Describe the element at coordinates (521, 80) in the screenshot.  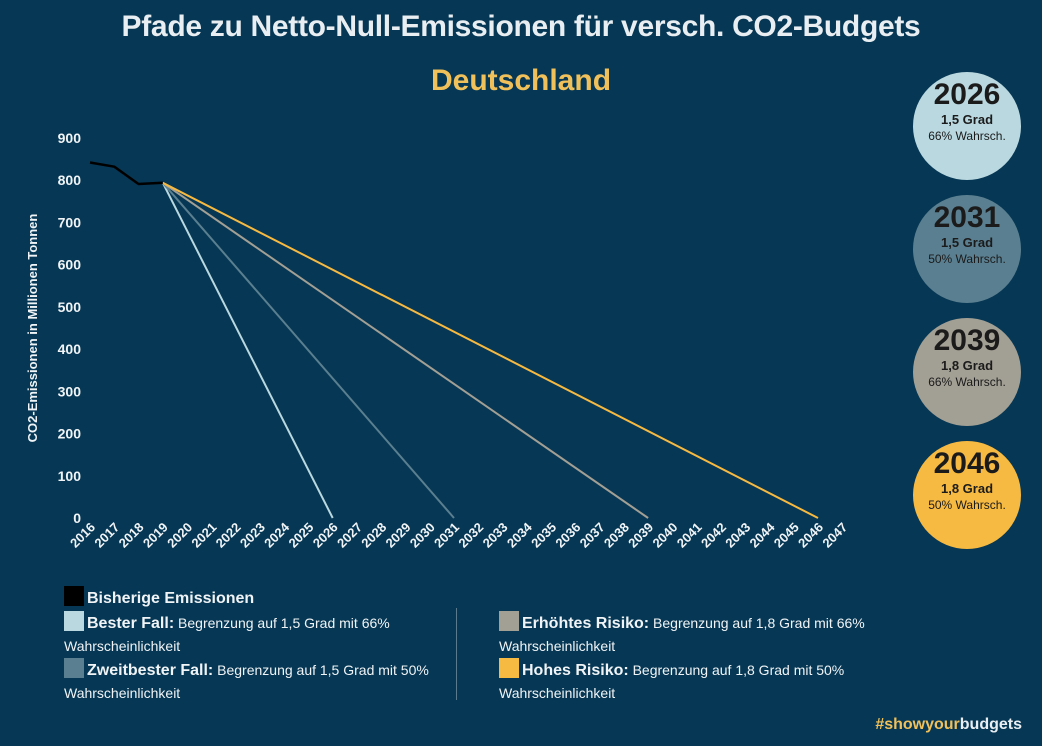
I see `chart-subtitle: Deutschland` at that location.